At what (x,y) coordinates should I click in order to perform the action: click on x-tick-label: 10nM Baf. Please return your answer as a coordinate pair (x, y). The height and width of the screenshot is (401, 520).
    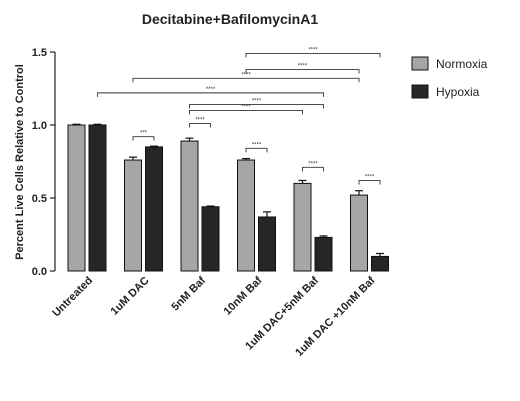
    Looking at the image, I should click on (243, 295).